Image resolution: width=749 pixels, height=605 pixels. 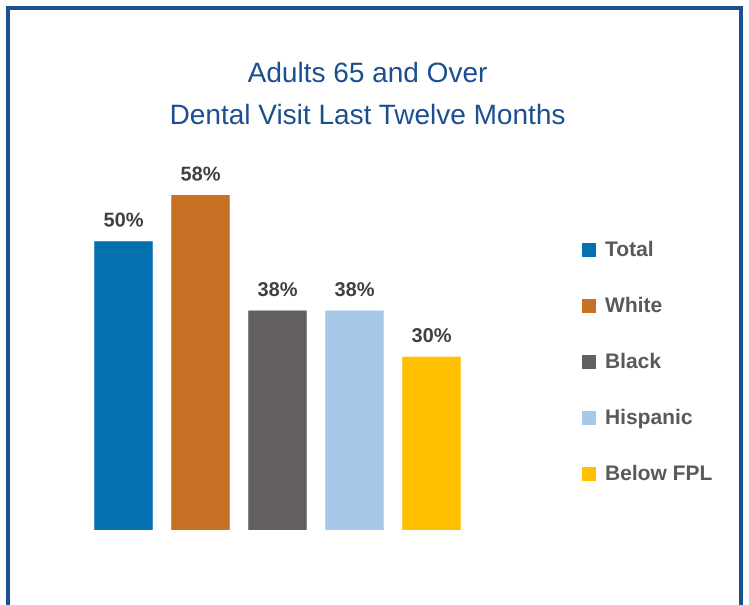 What do you see at coordinates (123, 221) in the screenshot?
I see `data-label: 50%` at bounding box center [123, 221].